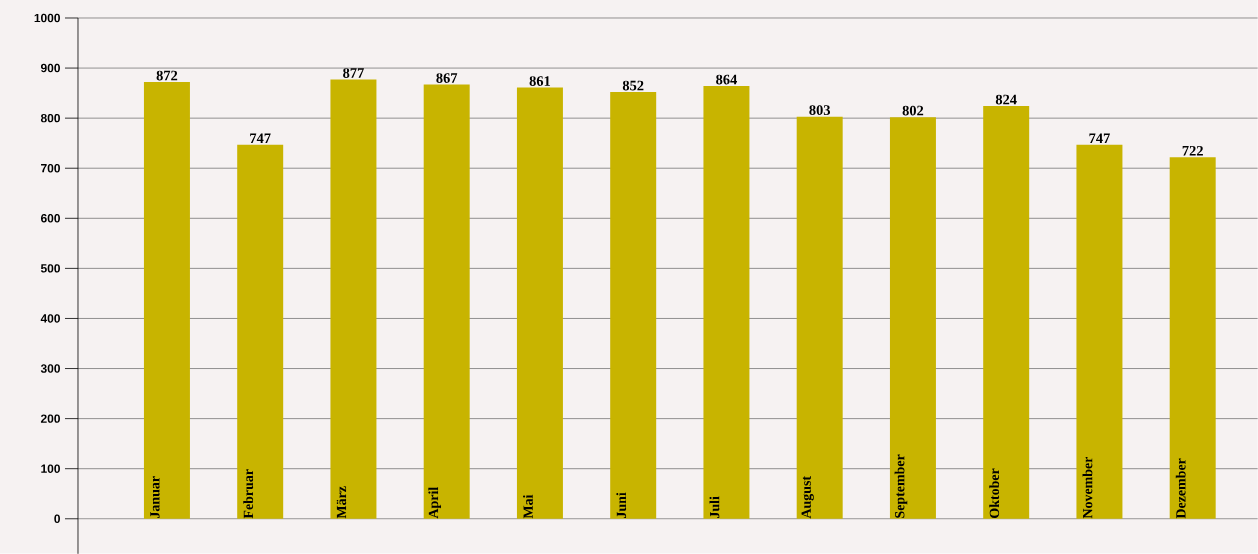 The width and height of the screenshot is (1258, 554). What do you see at coordinates (913, 110) in the screenshot?
I see `data-label: 802` at bounding box center [913, 110].